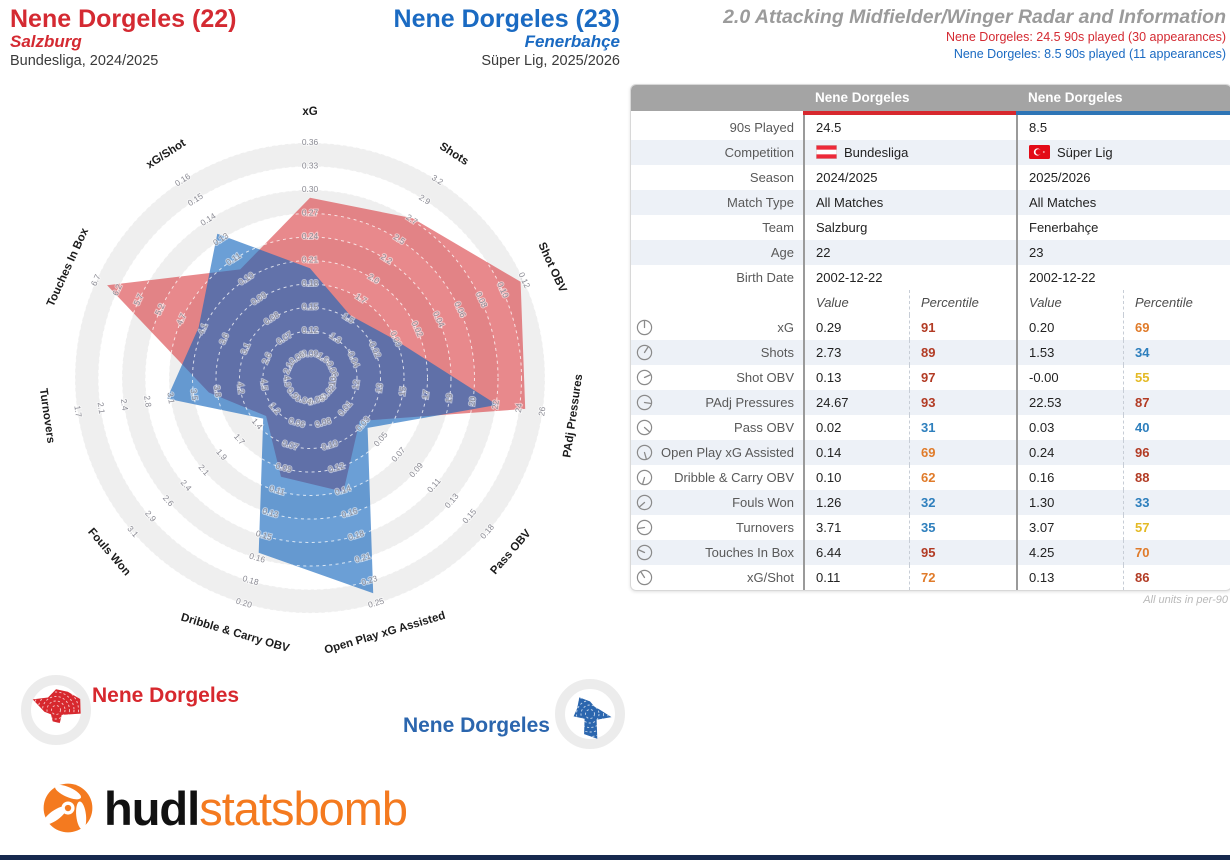  Describe the element at coordinates (856, 327) in the screenshot. I see `player-a-value: 0.29` at that location.